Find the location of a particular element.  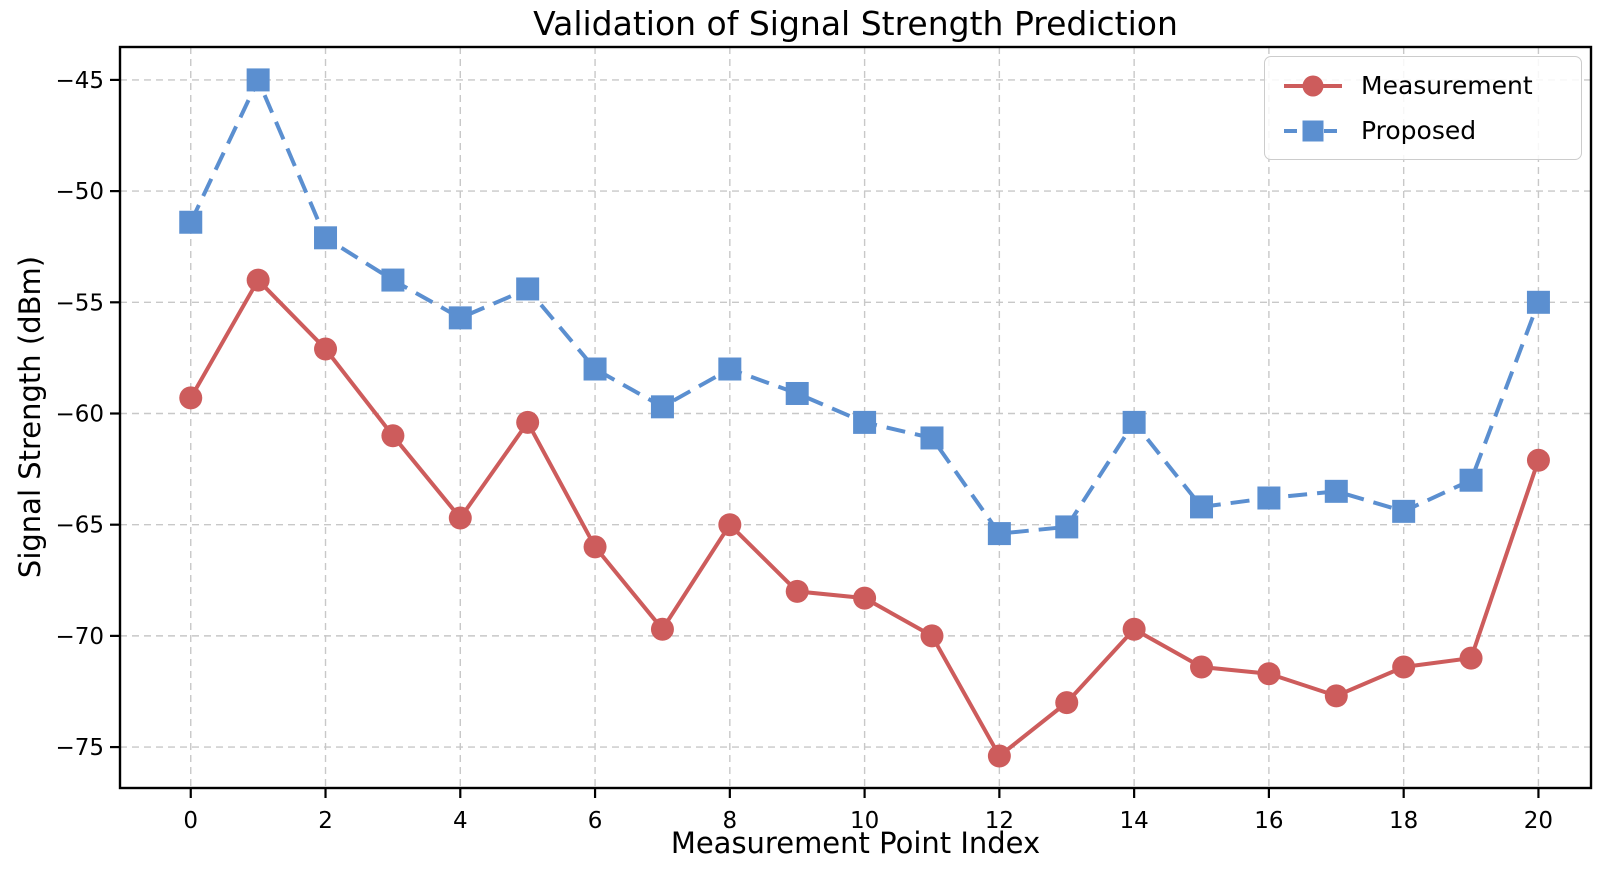

proposed-legend-marker-icon is located at coordinates (1313, 130).